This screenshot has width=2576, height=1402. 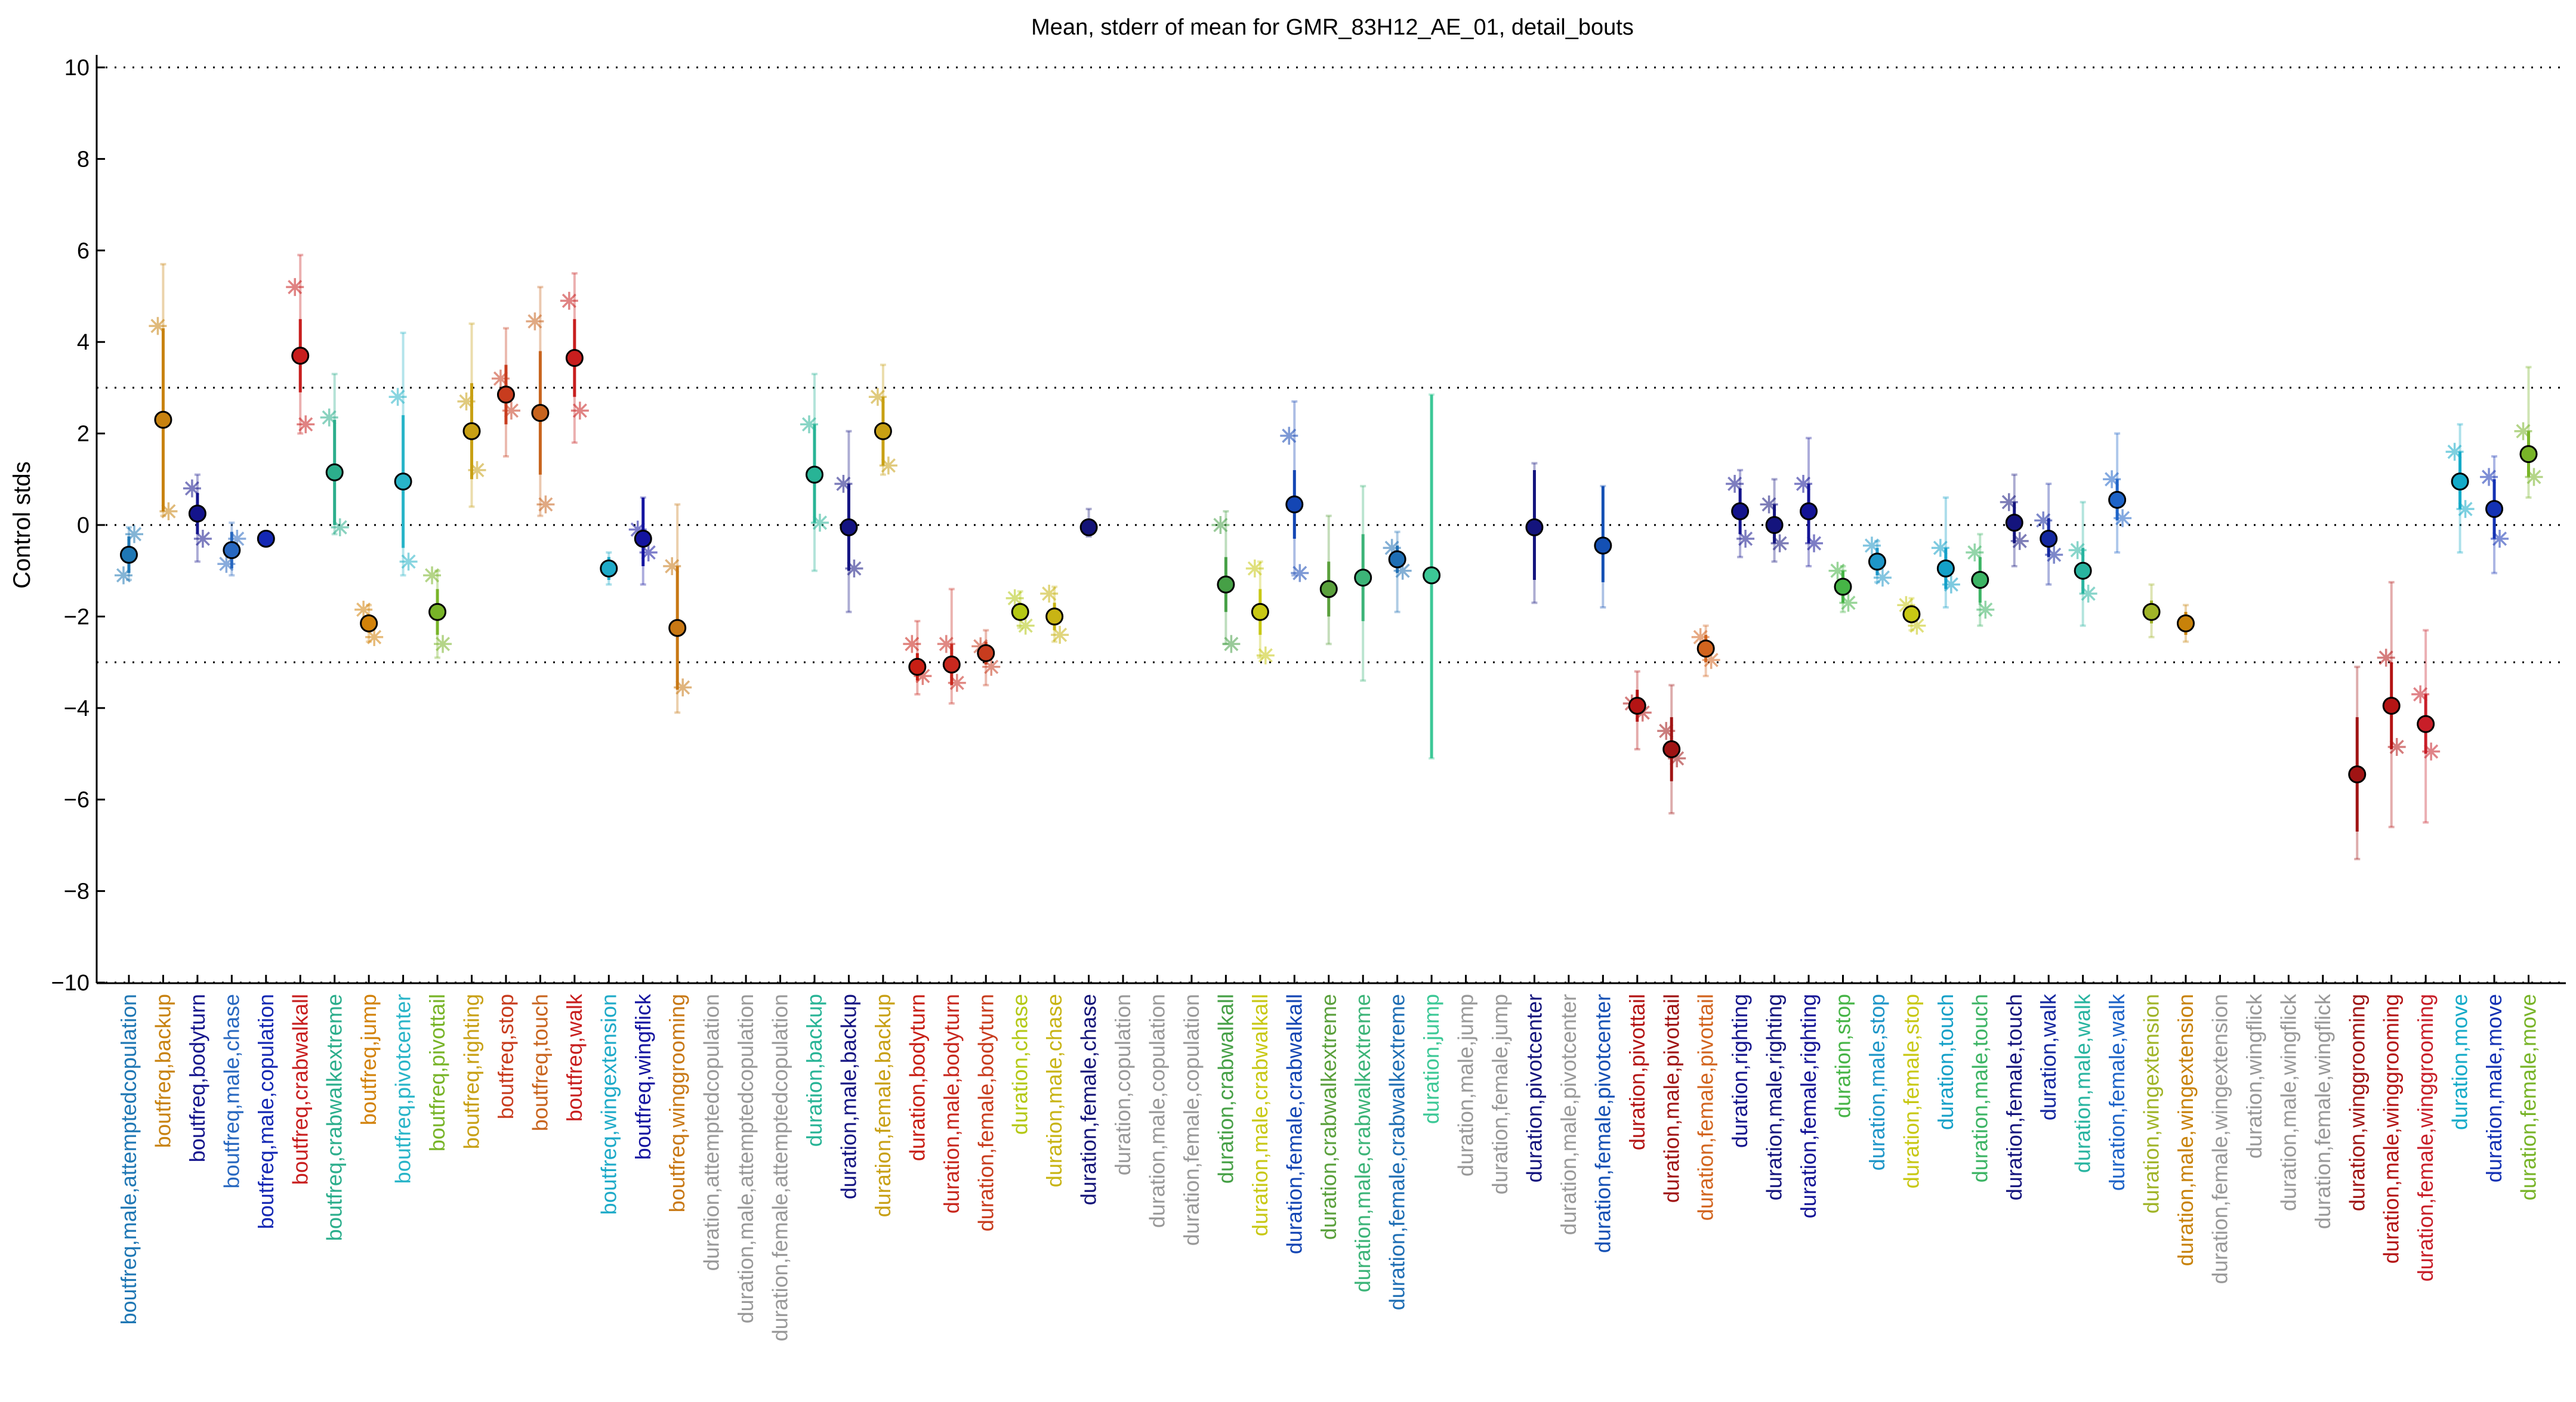 What do you see at coordinates (1637, 1072) in the screenshot?
I see `x-tick-label: duration,pivottail` at bounding box center [1637, 1072].